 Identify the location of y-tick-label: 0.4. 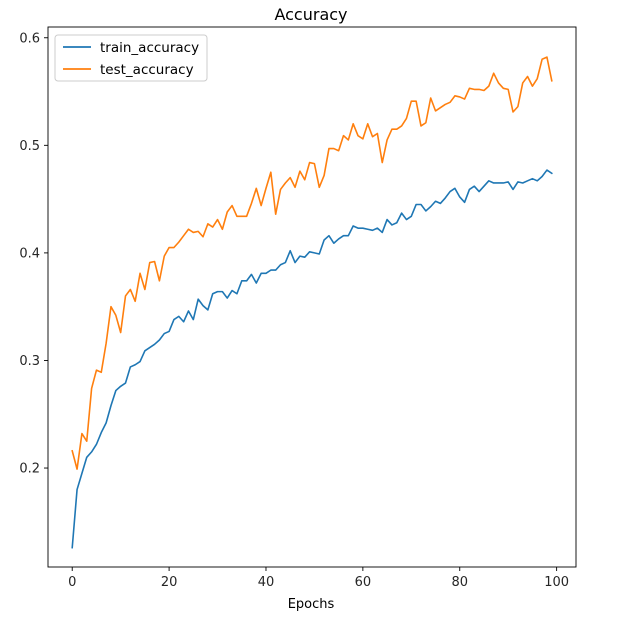
(29, 253).